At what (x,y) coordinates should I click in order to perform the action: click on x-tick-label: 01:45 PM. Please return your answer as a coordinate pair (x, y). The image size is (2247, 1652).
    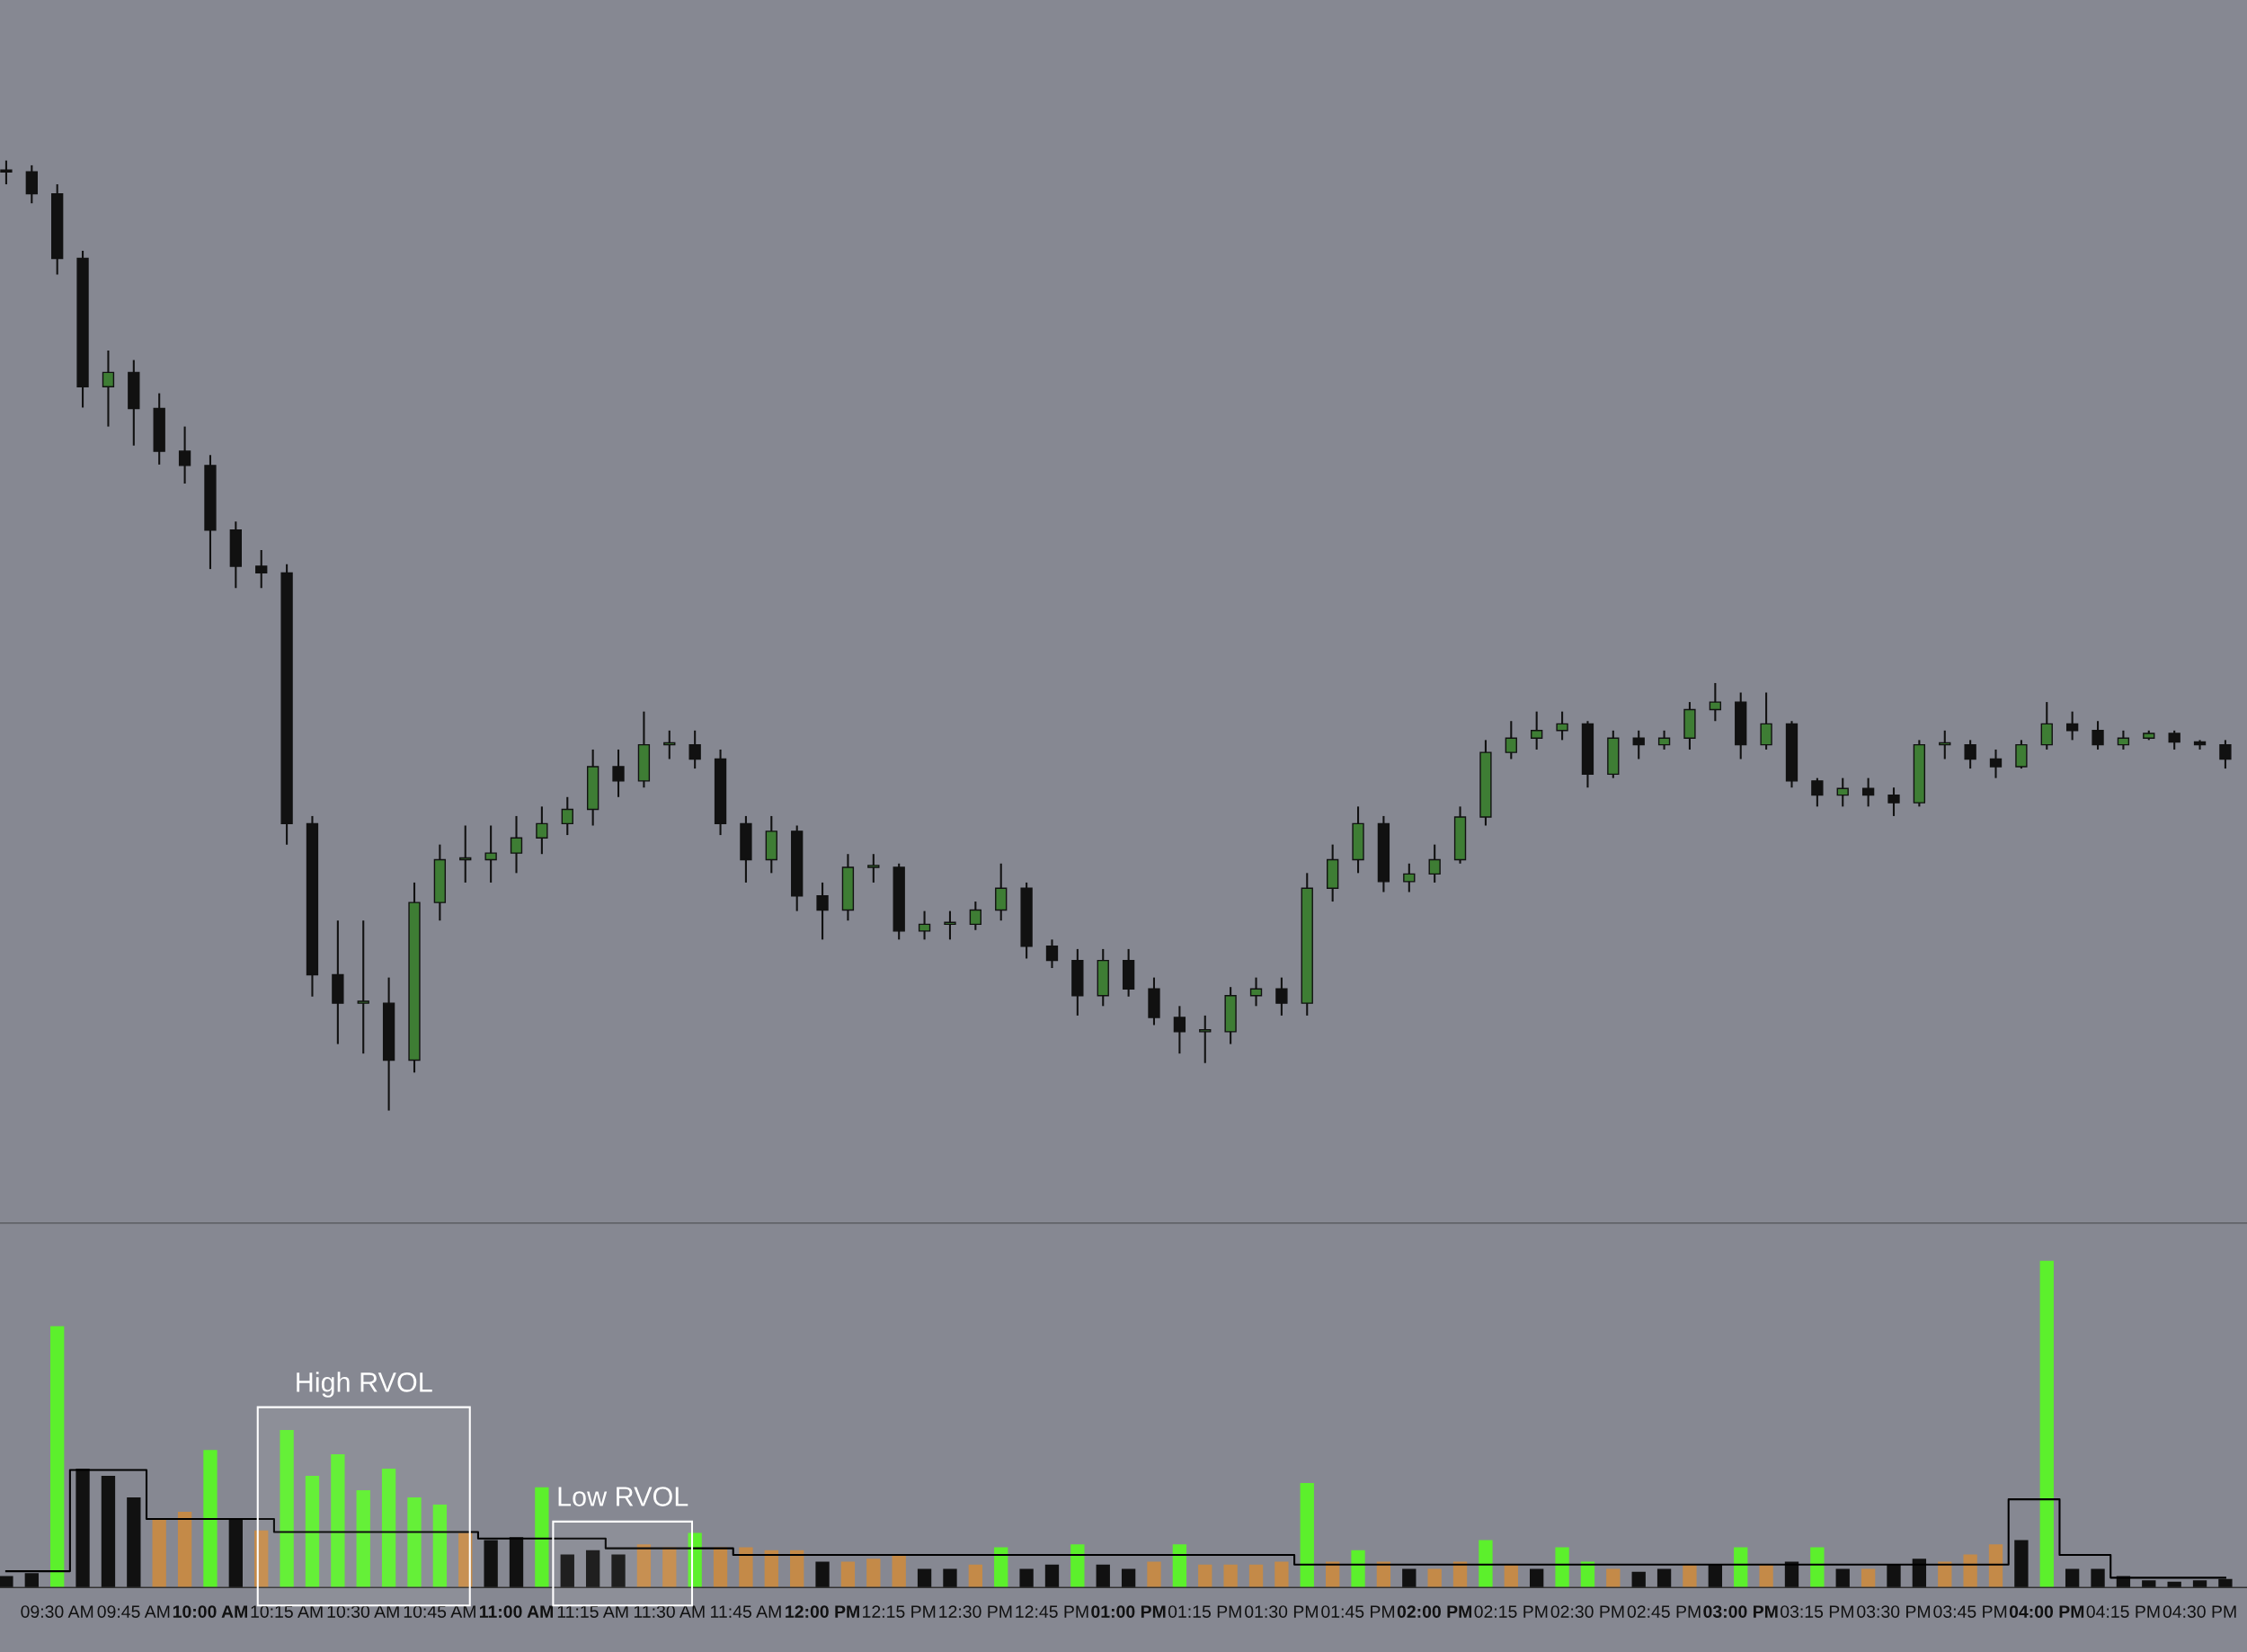
    Looking at the image, I should click on (1358, 1611).